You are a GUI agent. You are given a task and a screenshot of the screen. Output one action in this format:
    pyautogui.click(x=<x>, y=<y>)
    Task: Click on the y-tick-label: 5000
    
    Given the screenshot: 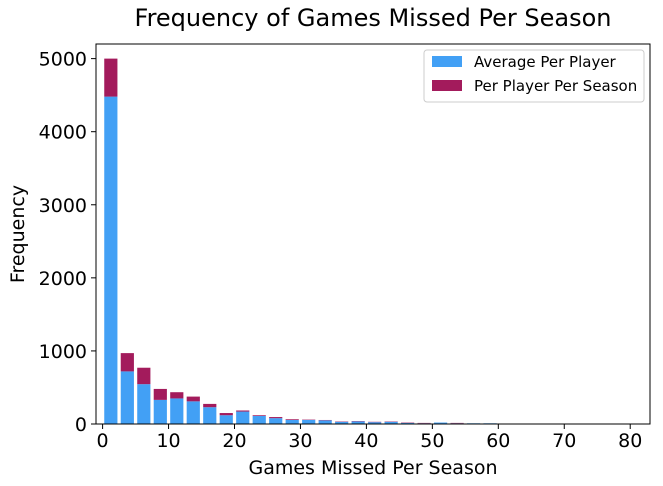 What is the action you would take?
    pyautogui.click(x=63, y=60)
    